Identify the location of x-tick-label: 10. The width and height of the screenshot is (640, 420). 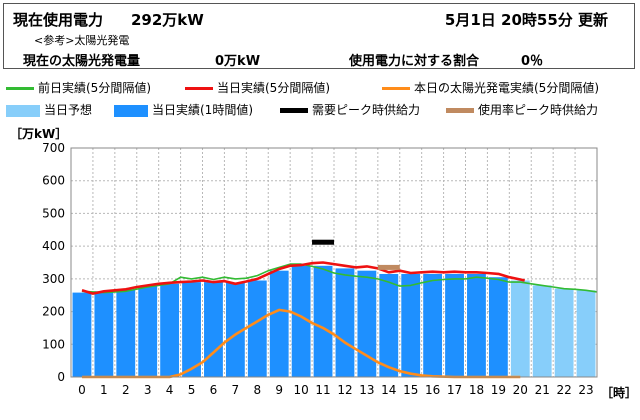
(300, 390).